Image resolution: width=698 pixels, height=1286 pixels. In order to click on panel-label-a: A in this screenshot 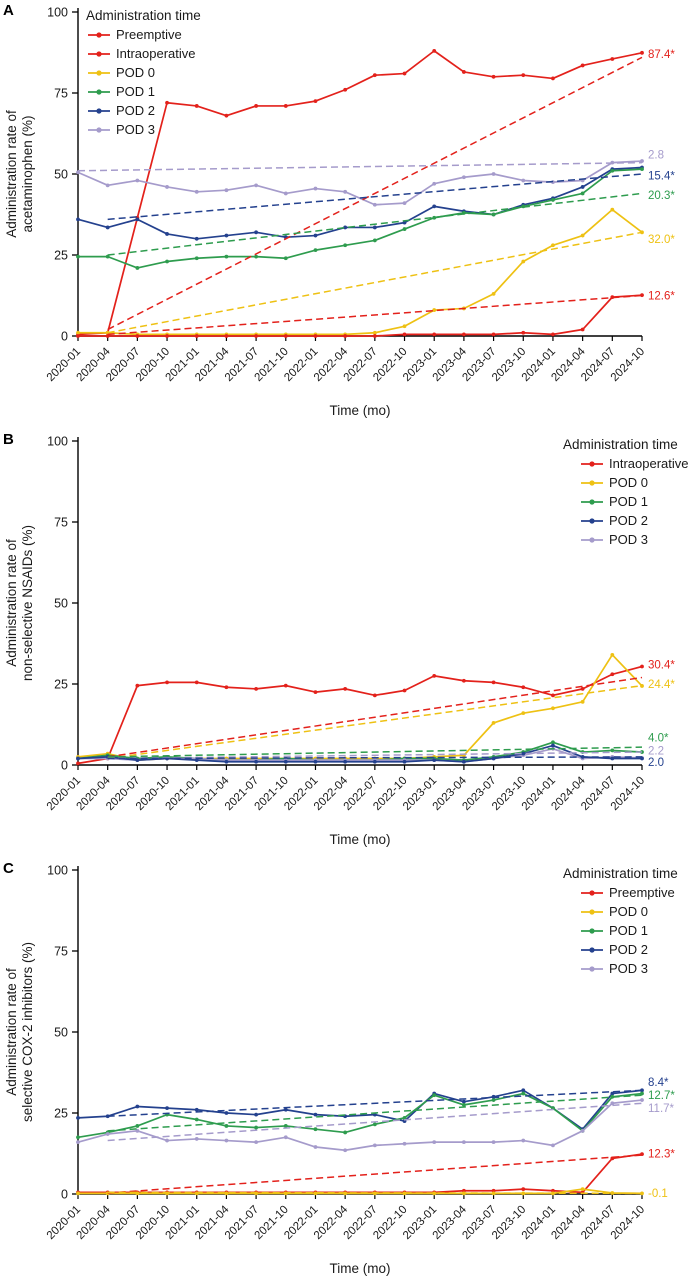, I will do `click(8, 10)`.